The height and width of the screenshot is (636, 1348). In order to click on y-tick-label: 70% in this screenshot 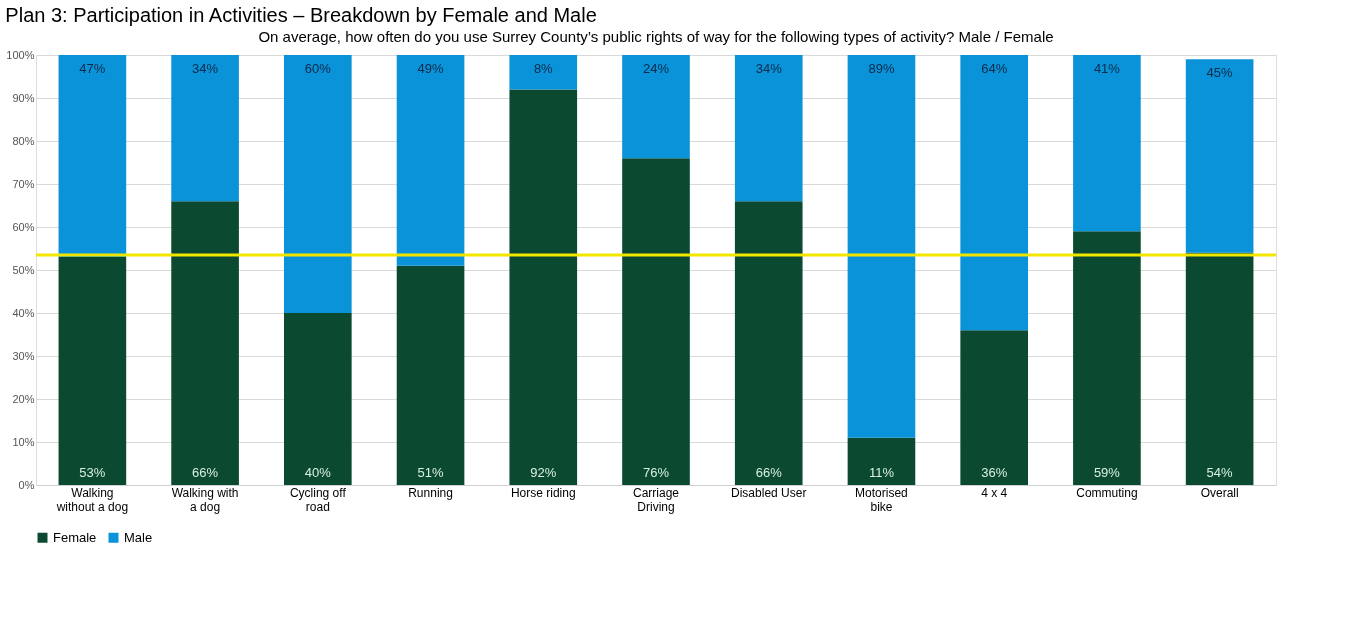, I will do `click(23, 183)`.